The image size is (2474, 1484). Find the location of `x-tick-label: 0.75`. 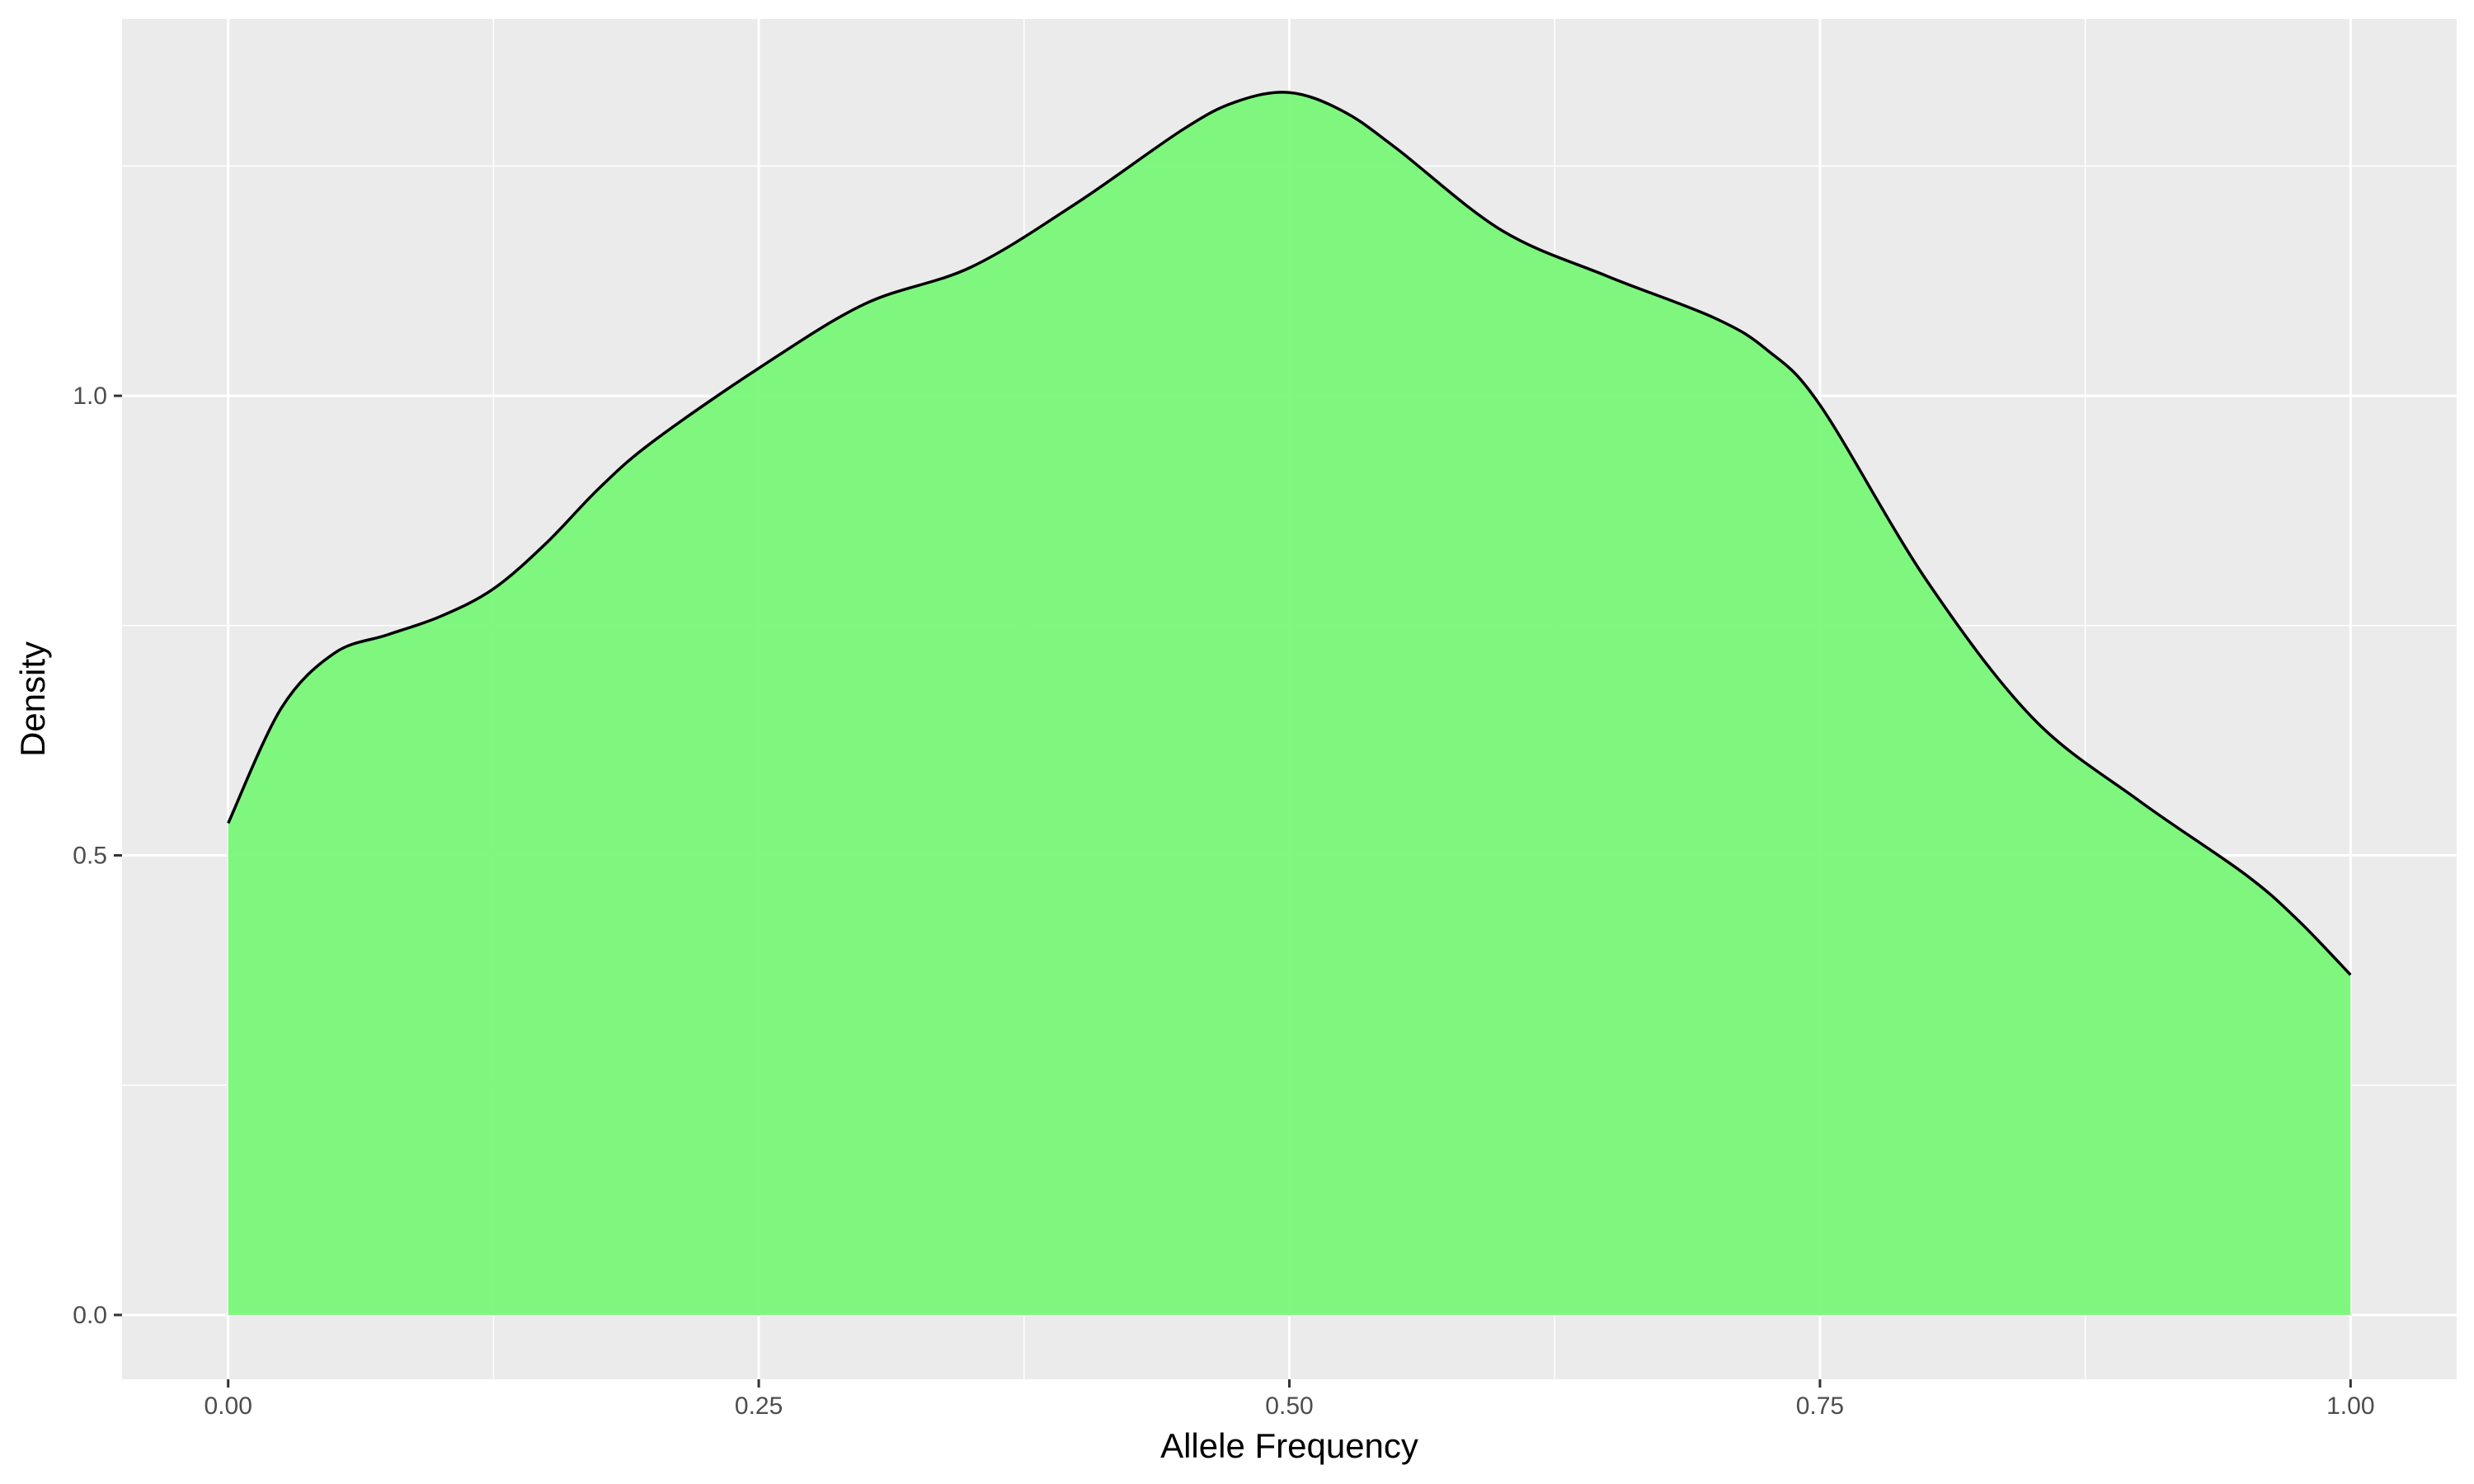

x-tick-label: 0.75 is located at coordinates (1820, 1406).